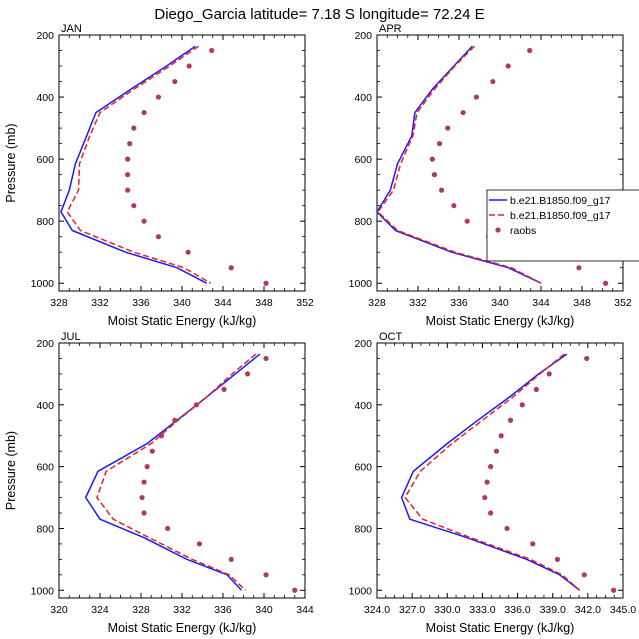 This screenshot has width=639, height=639. I want to click on x-tick-label: 324, so click(100, 610).